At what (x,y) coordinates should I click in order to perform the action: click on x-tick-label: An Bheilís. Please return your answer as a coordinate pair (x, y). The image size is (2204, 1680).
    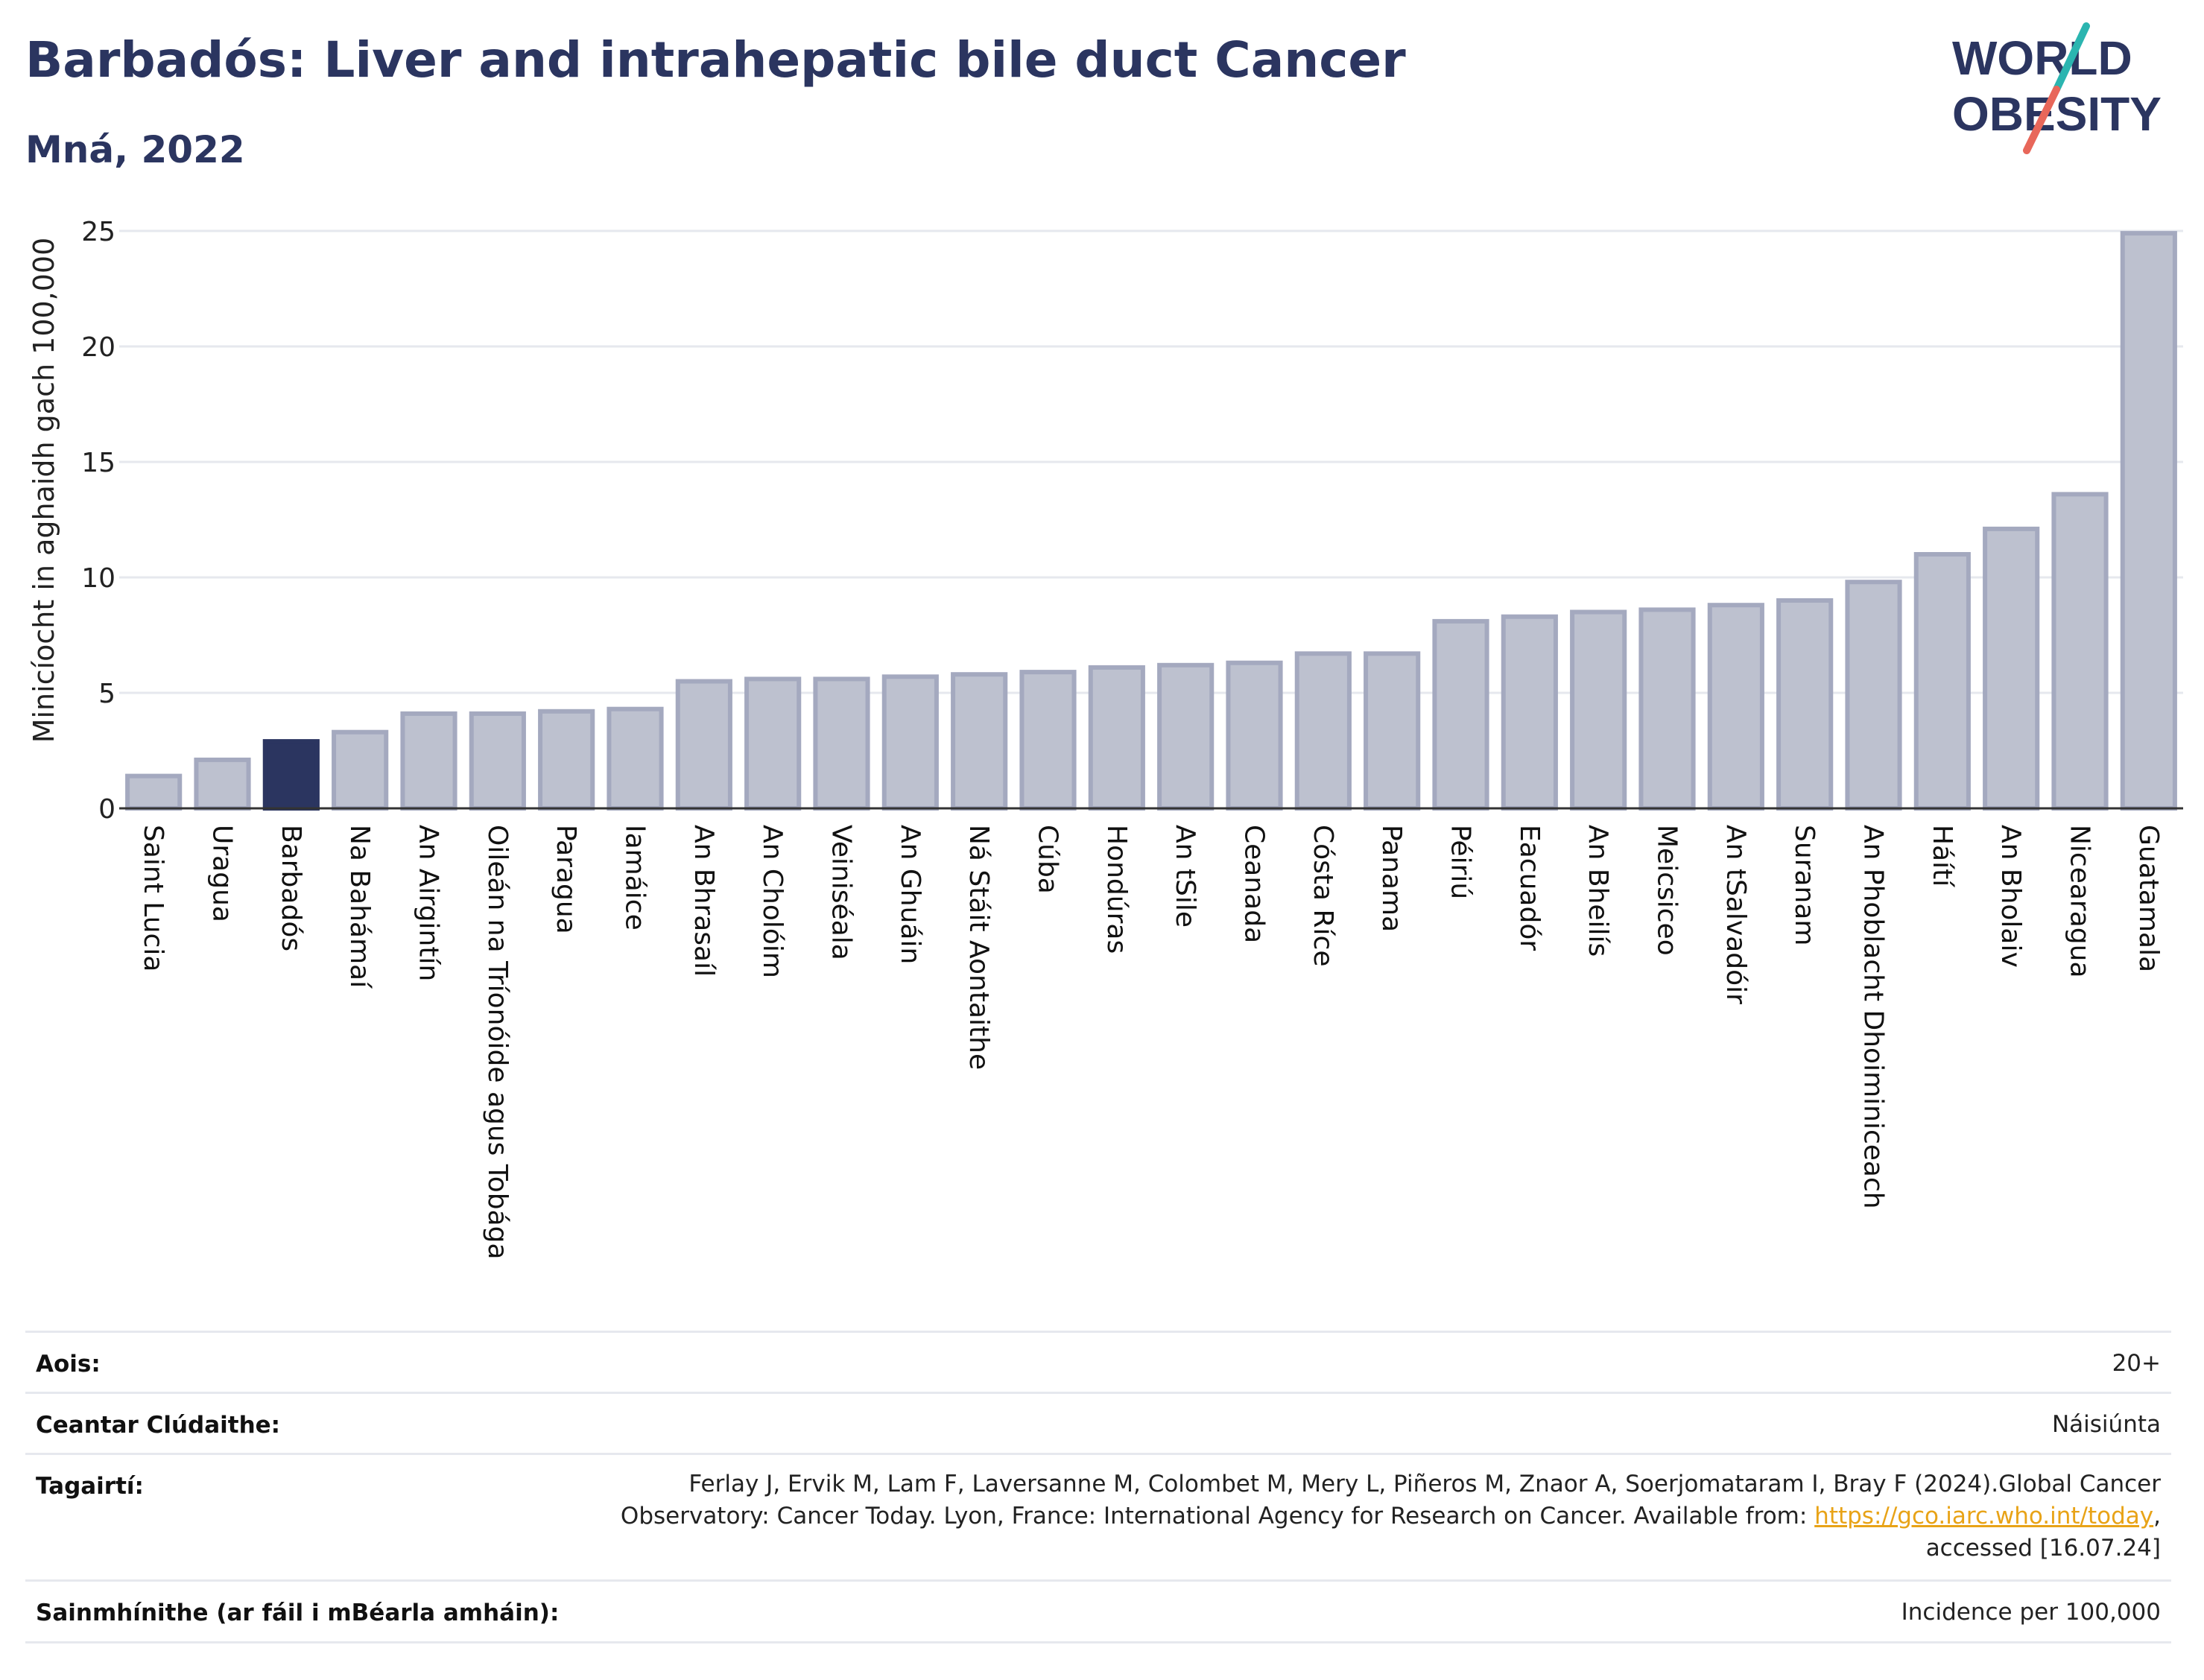
    Looking at the image, I should click on (1598, 891).